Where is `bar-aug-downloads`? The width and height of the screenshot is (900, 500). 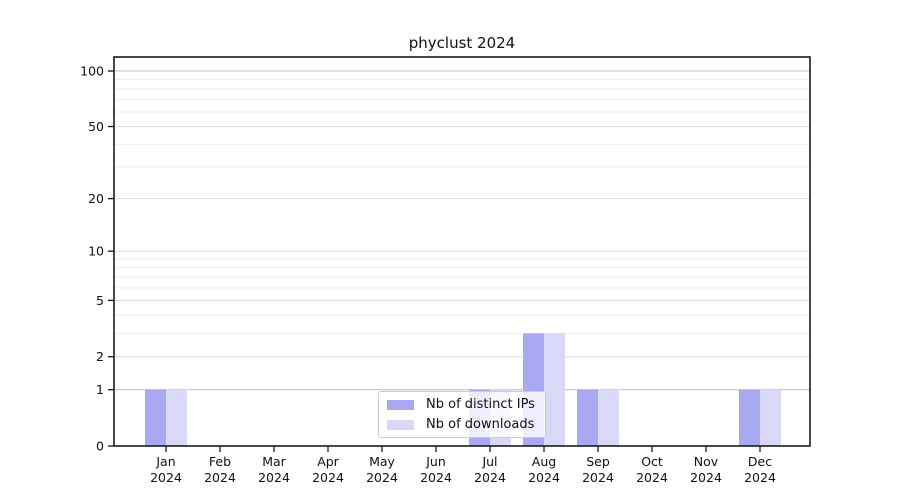 bar-aug-downloads is located at coordinates (554, 389).